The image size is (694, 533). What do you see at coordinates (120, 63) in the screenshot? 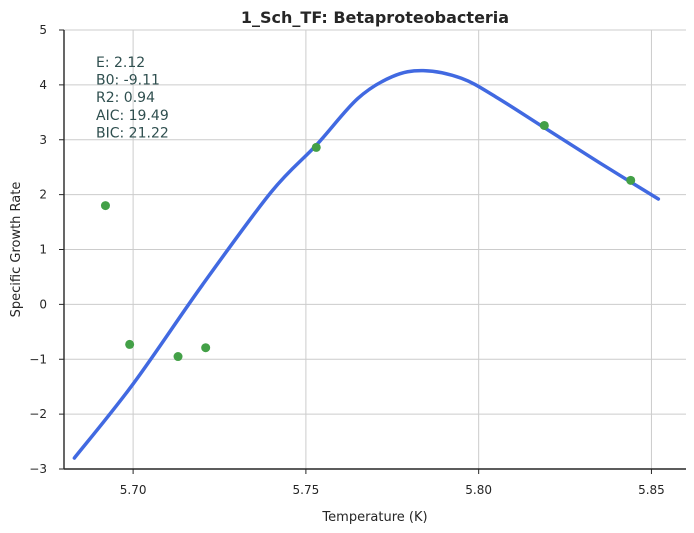
I see `annotation-e: E: 2.12` at bounding box center [120, 63].